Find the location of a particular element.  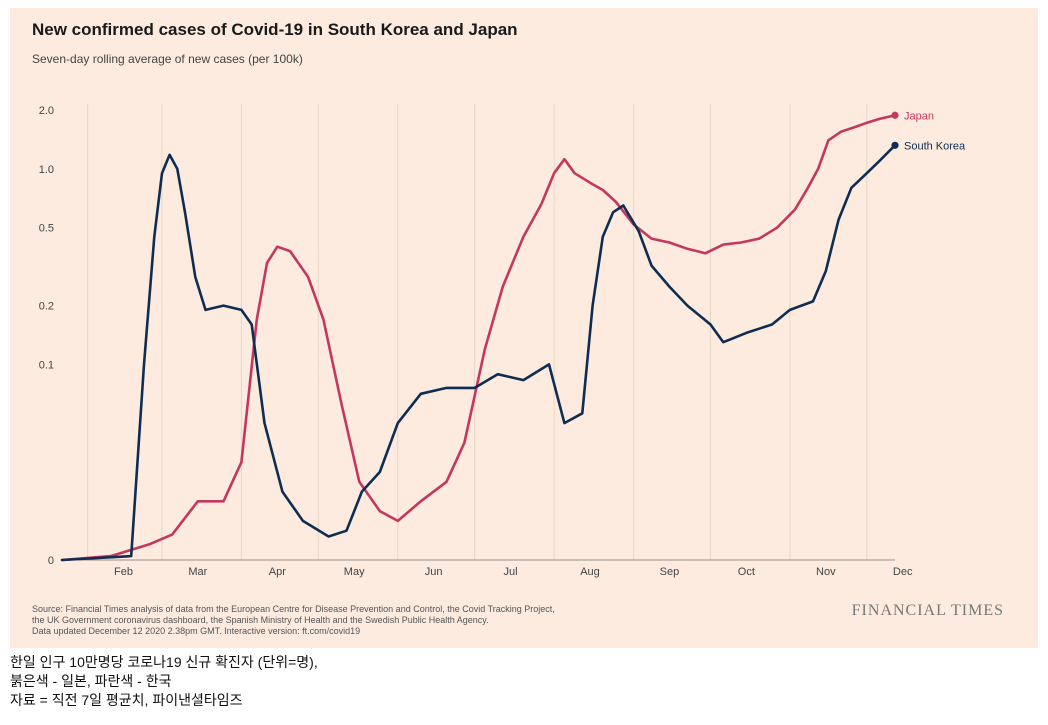

y-tick-label: 2.0 is located at coordinates (46, 111).